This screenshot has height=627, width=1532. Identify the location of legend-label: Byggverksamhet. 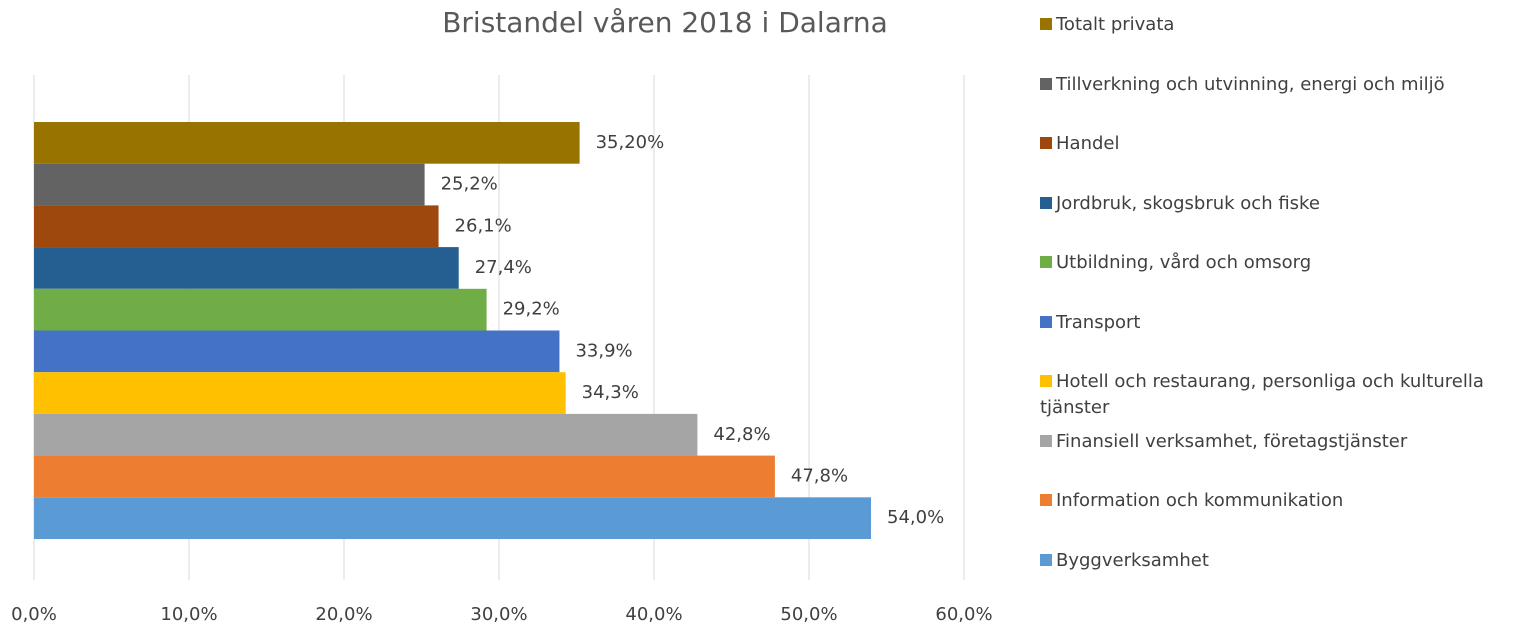
(1132, 560).